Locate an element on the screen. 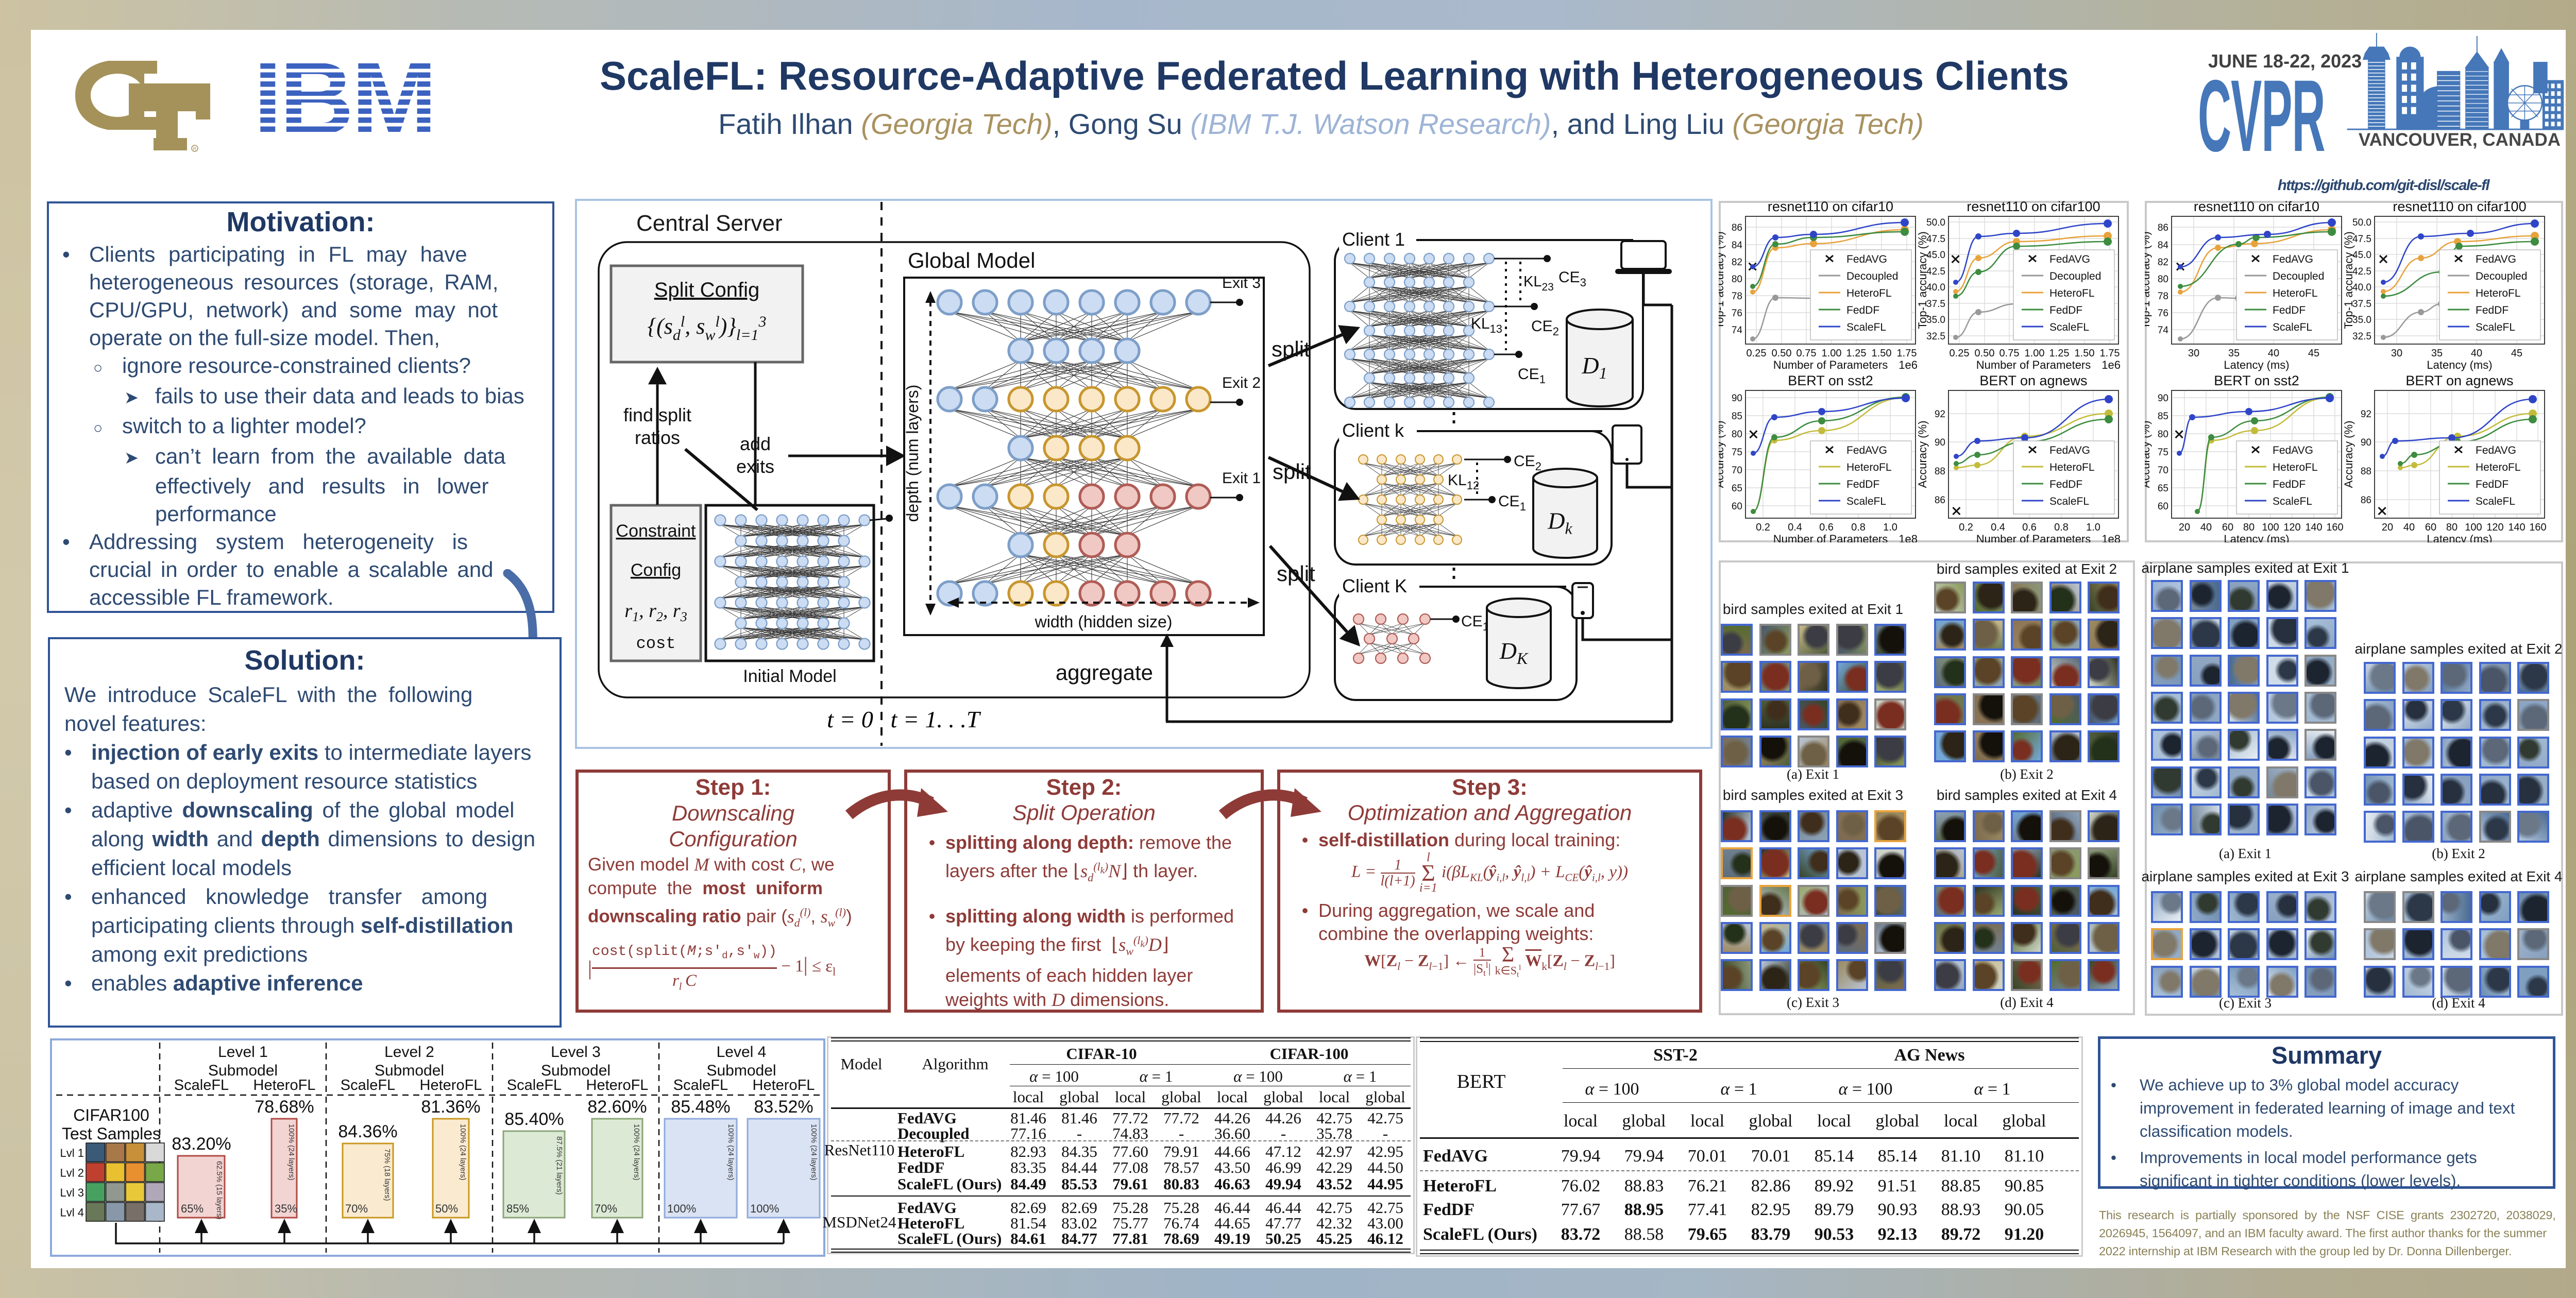  svg-text: width (hidden size) is located at coordinates (1104, 621).